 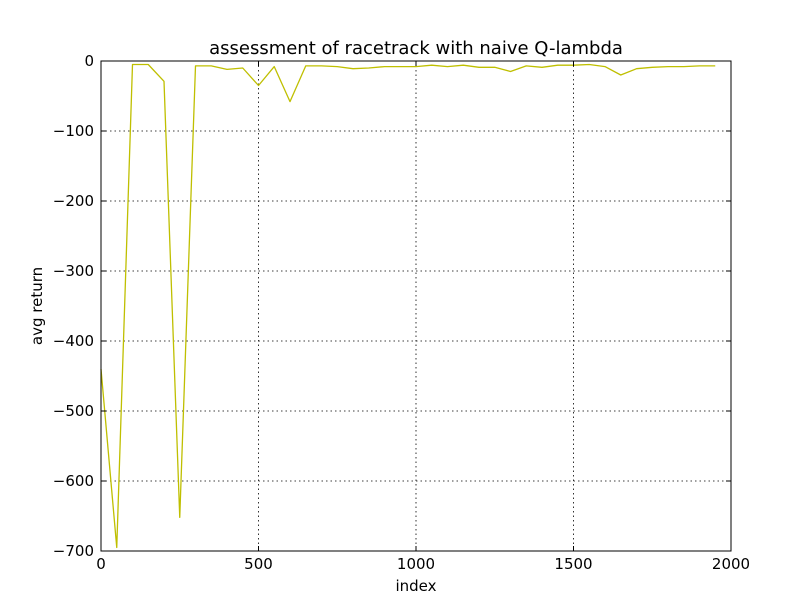 What do you see at coordinates (415, 586) in the screenshot?
I see `x-axis-label: index` at bounding box center [415, 586].